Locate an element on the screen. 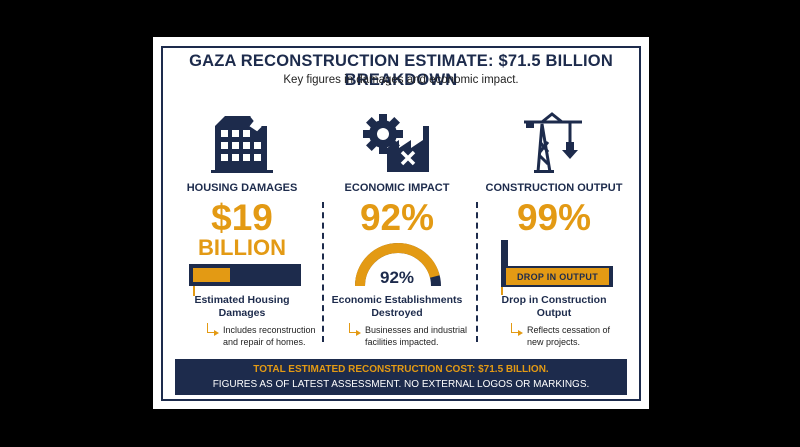 The width and height of the screenshot is (800, 447). construction-bar-label: DROP IN OUTPUT is located at coordinates (557, 276).